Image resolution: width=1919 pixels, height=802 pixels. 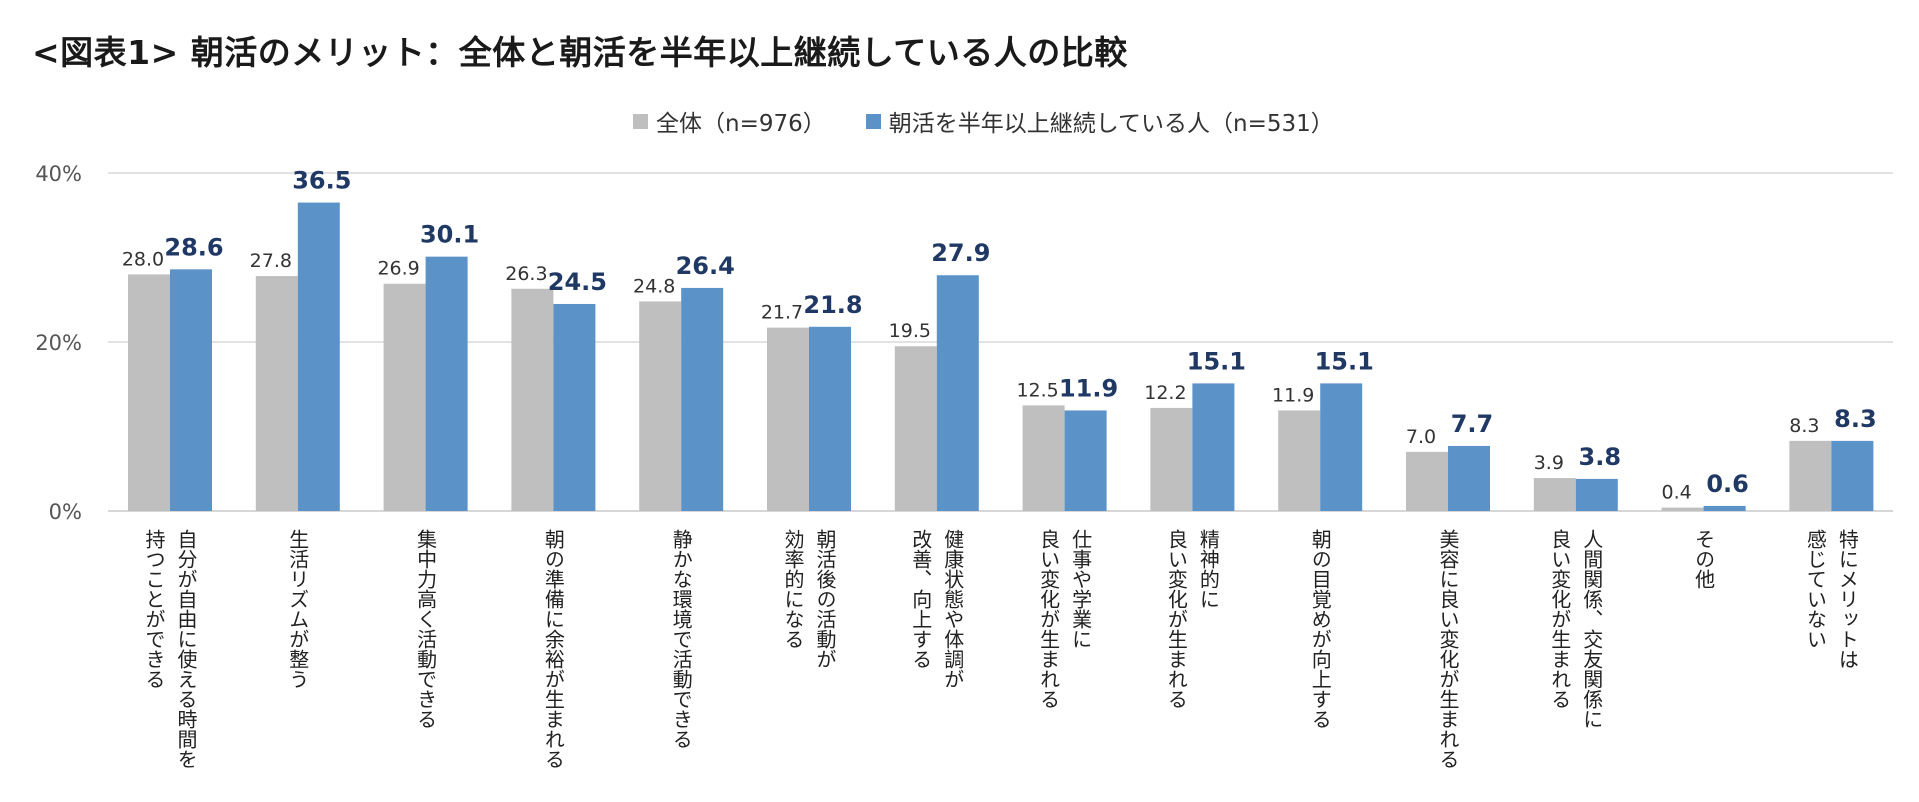 I want to click on value-label-all: 19.5, so click(x=910, y=331).